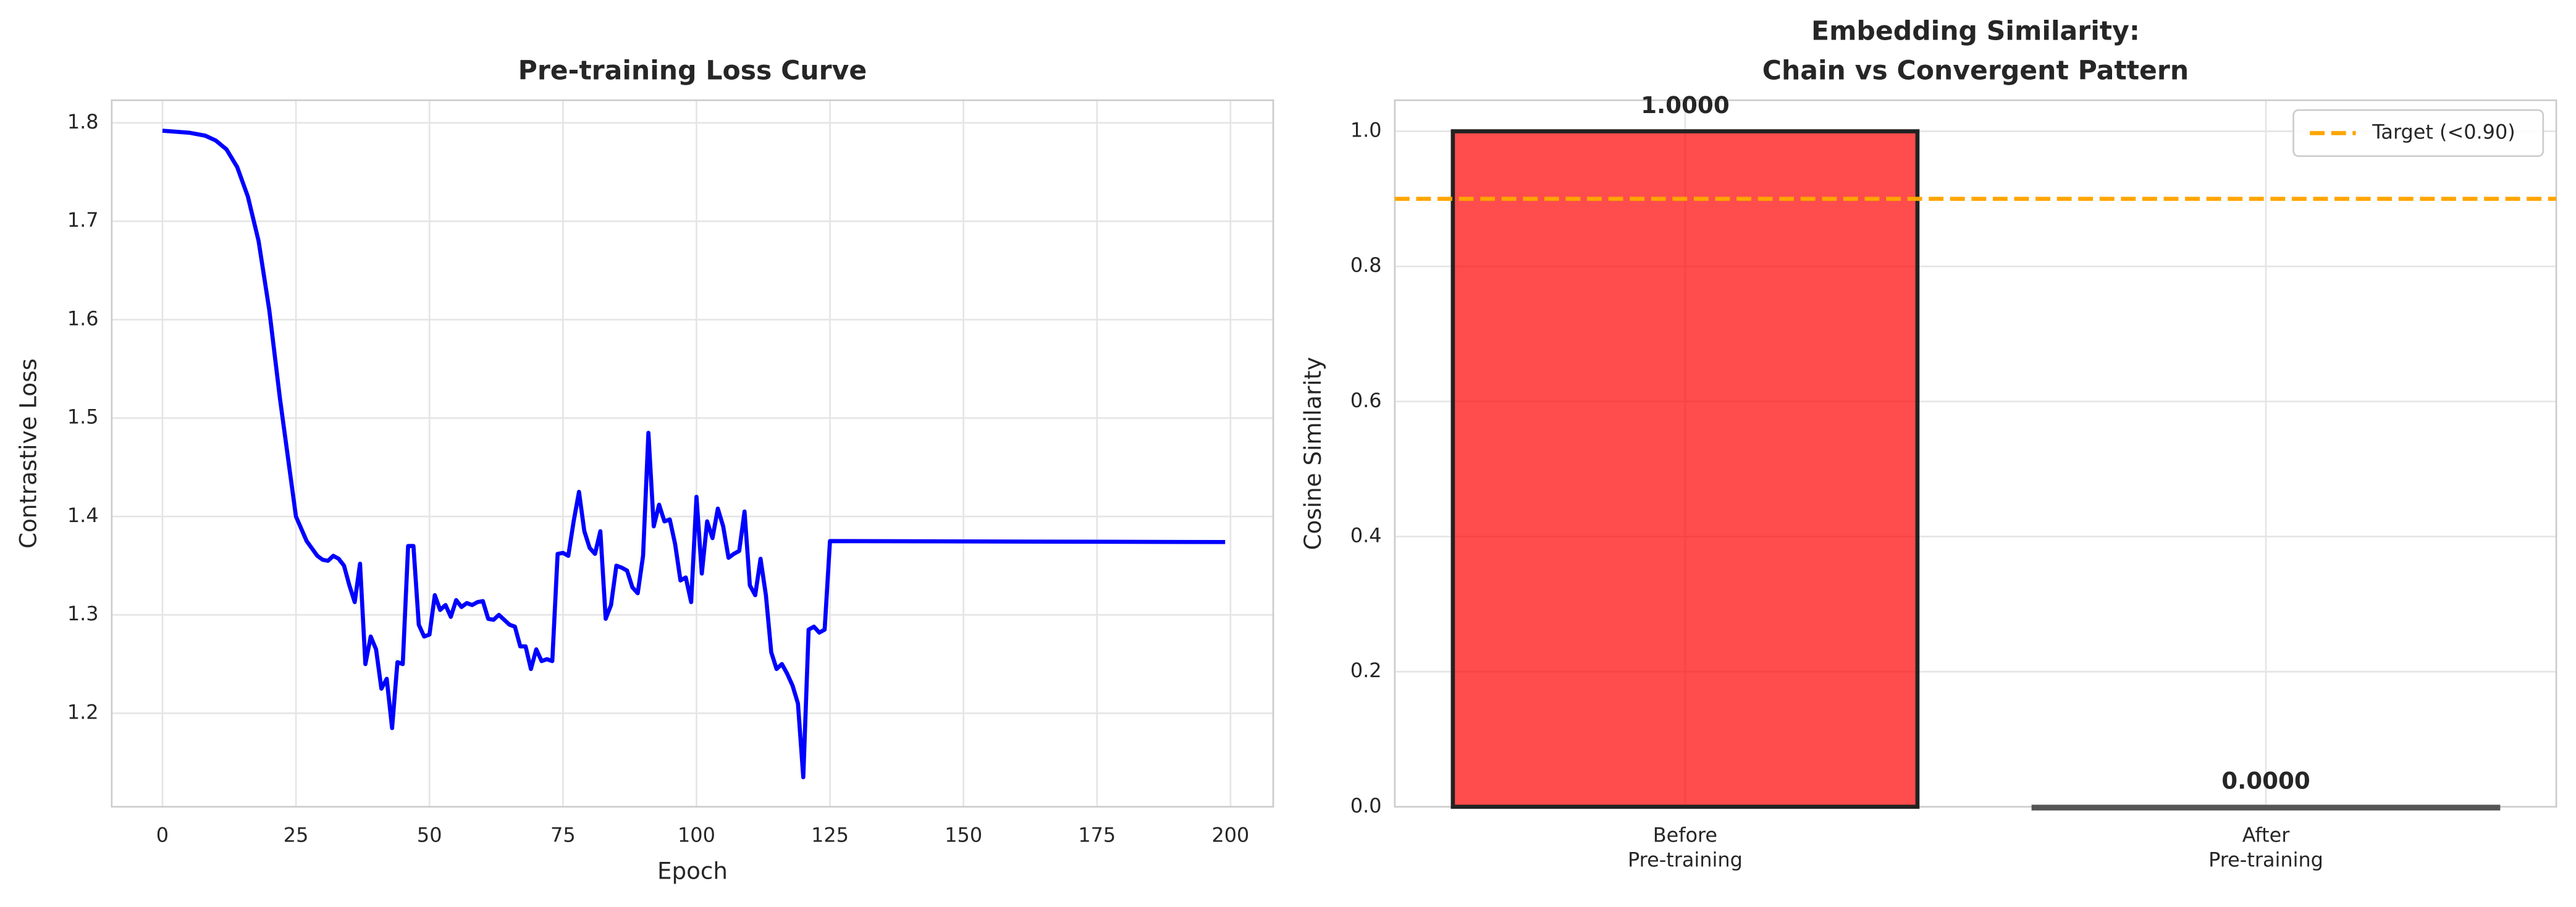  Describe the element at coordinates (1685, 835) in the screenshot. I see `x-tick-label: Before` at that location.